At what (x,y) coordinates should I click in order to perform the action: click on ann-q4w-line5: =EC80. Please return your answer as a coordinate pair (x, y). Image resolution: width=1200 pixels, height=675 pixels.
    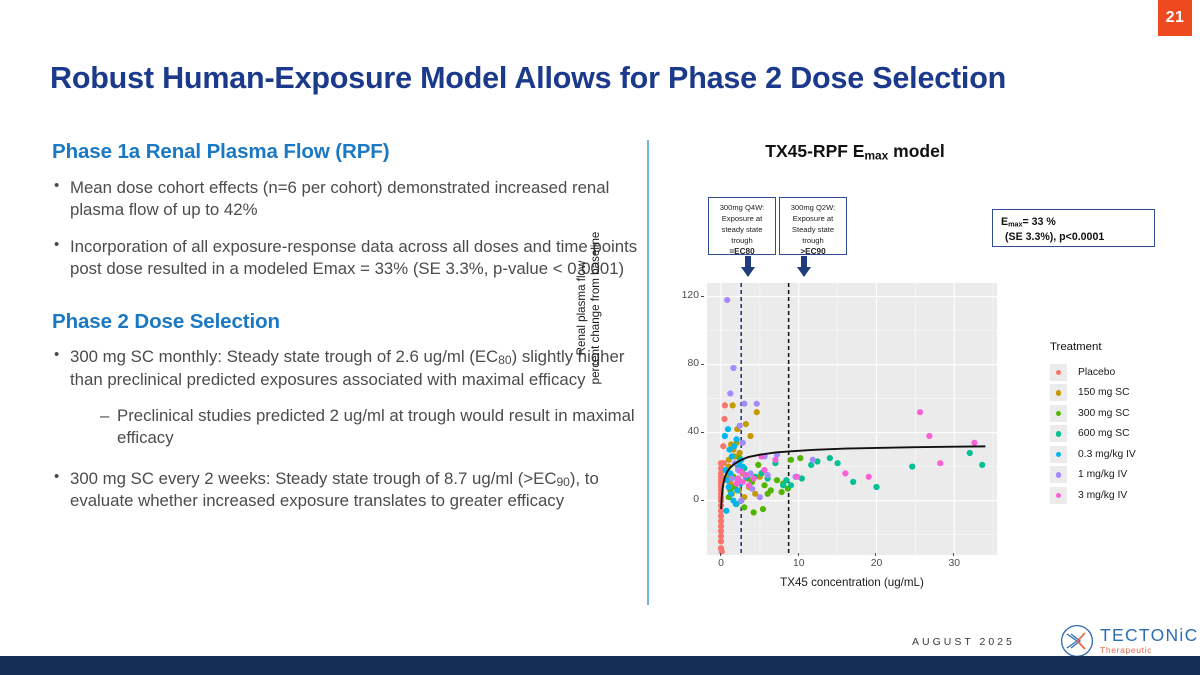
    Looking at the image, I should click on (742, 251).